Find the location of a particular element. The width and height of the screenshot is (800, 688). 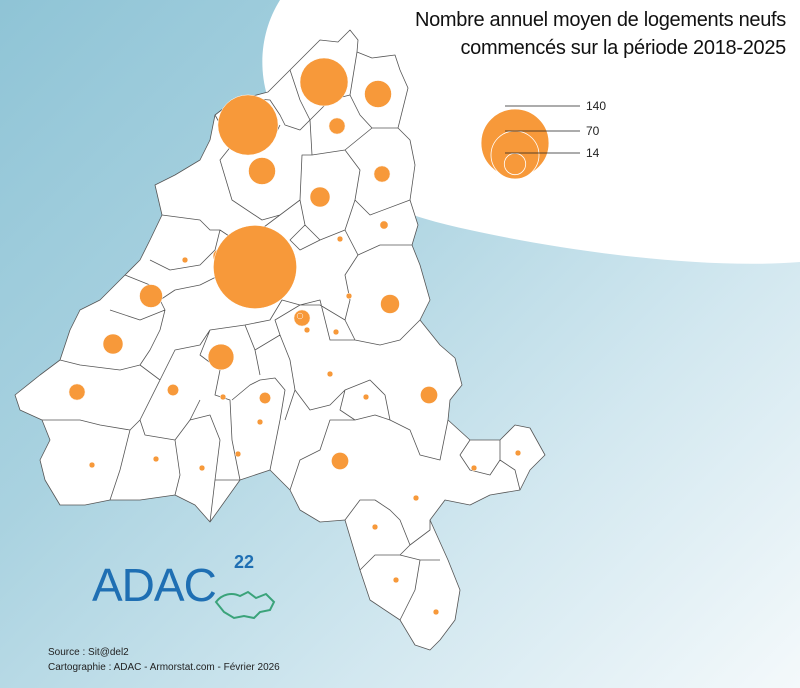

map-title-line1: Nombre annuel moyen de logements neufs is located at coordinates (600, 20).